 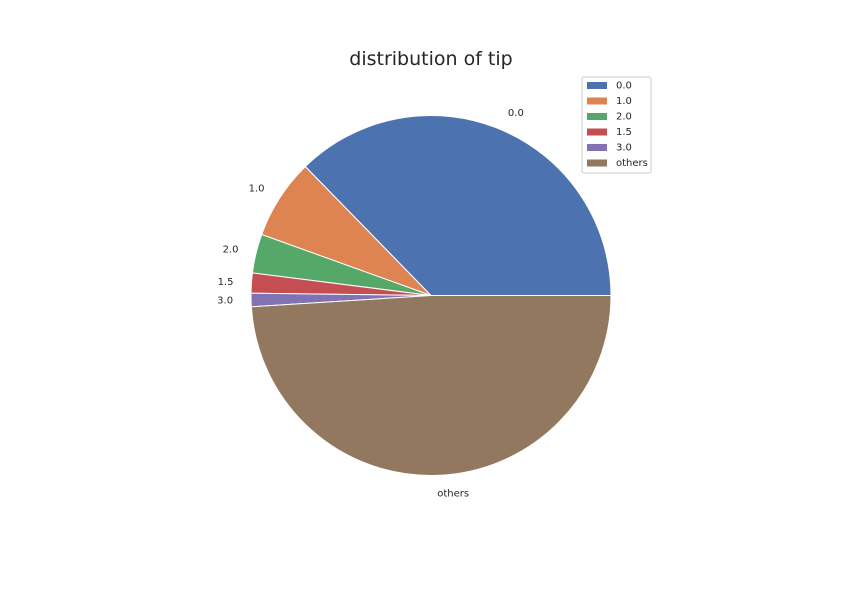 I want to click on legend-label: 0.0, so click(x=624, y=86).